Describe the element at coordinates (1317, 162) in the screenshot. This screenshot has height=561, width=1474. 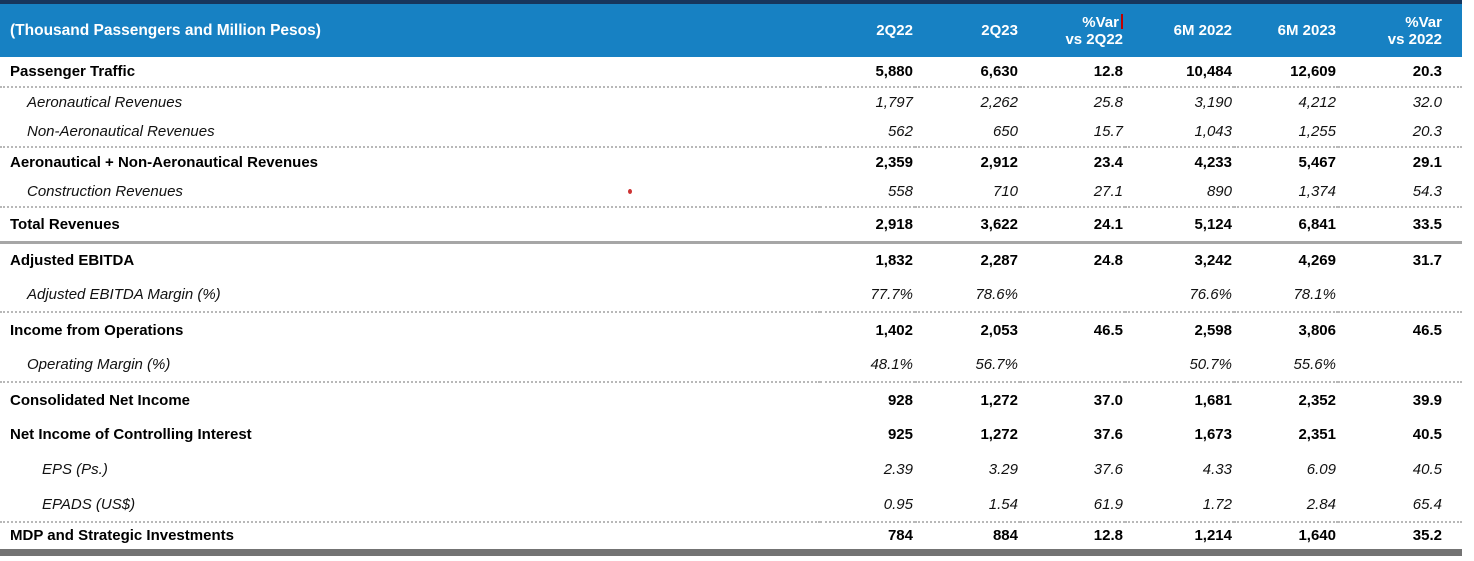
I see `value-cell-6m-2023: 5,467` at that location.